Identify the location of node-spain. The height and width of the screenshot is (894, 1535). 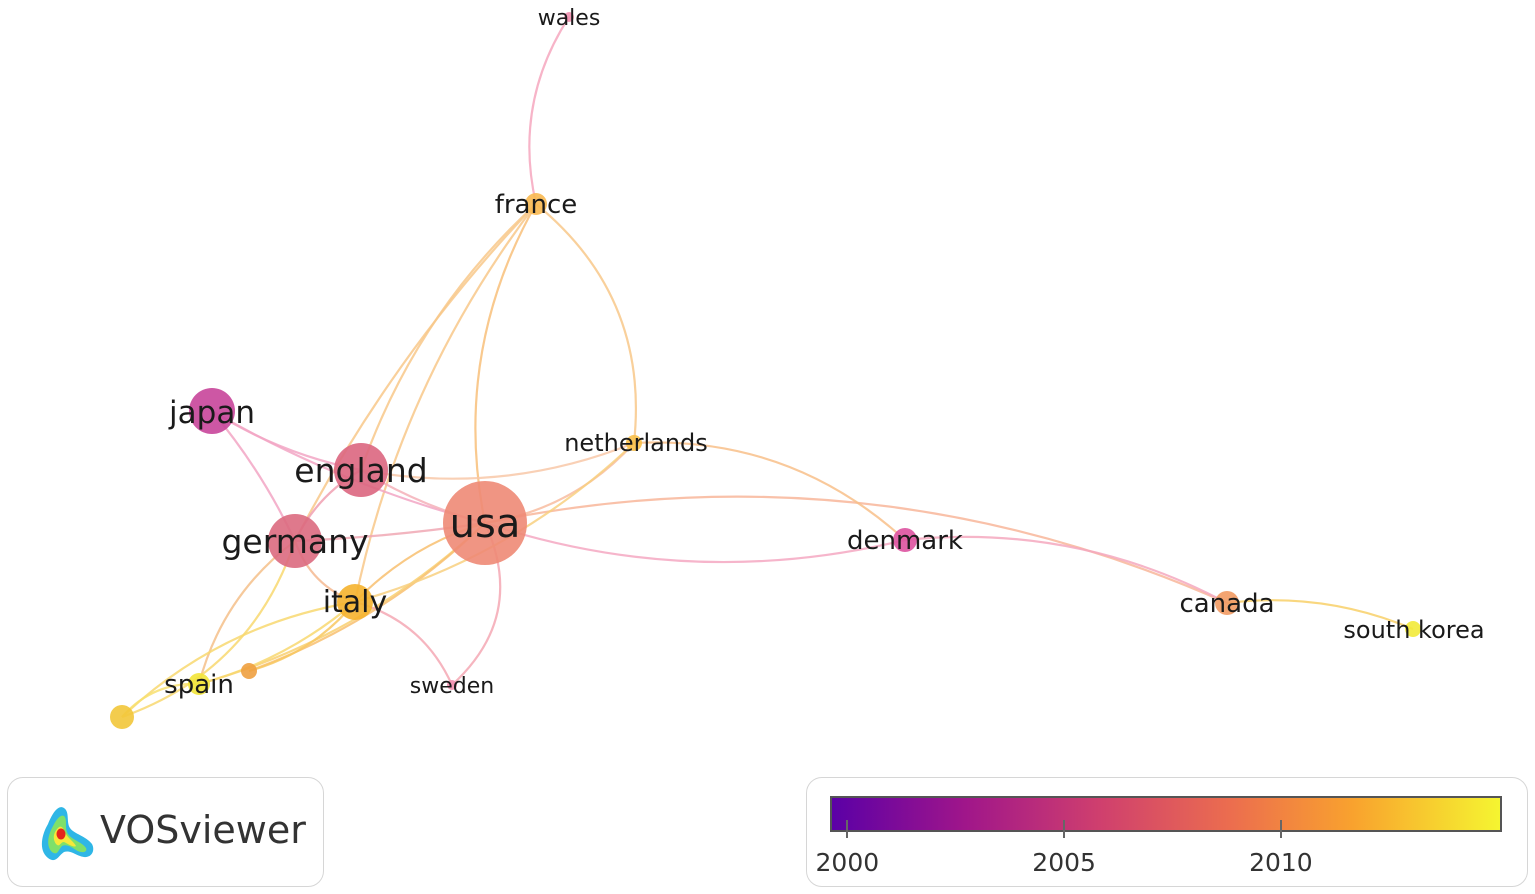
(199, 684).